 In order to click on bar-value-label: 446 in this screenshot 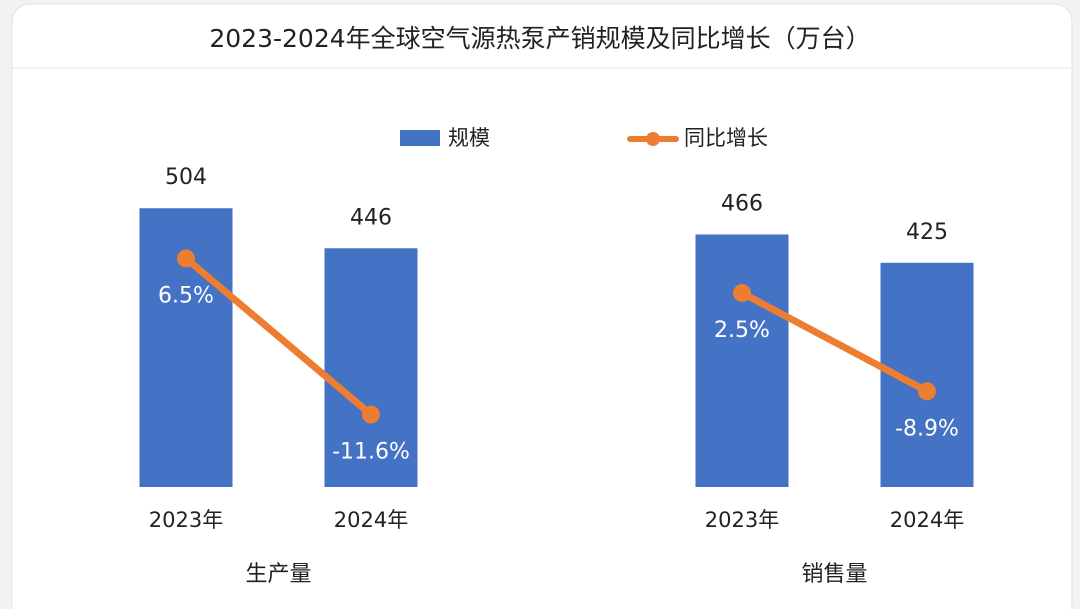, I will do `click(371, 217)`.